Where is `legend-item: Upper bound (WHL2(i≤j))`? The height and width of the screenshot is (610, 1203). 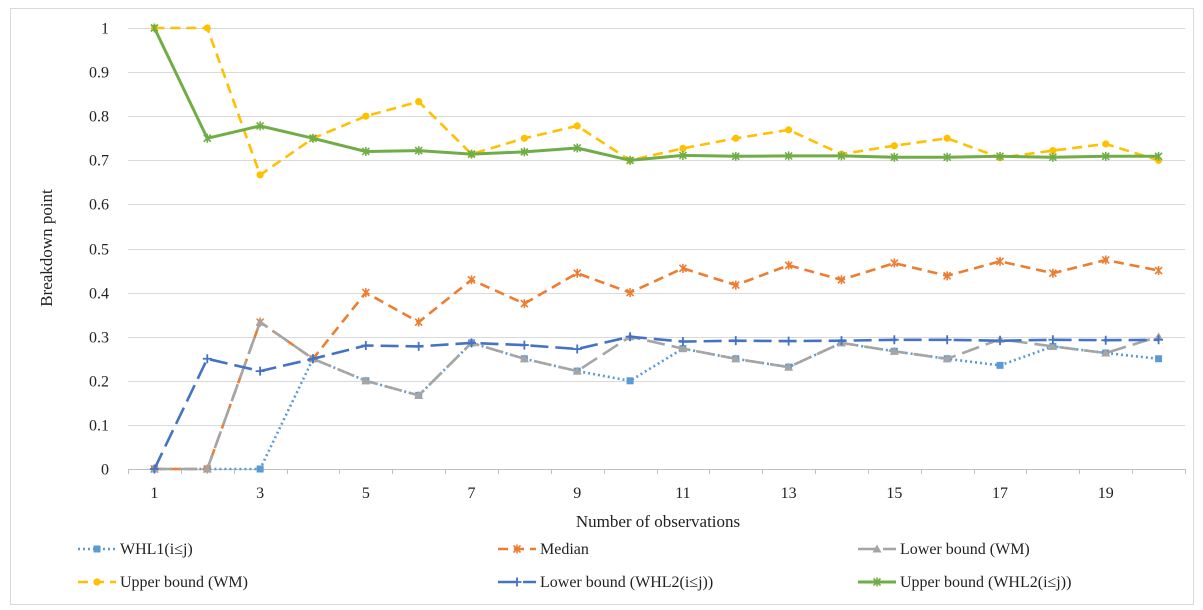 legend-item: Upper bound (WHL2(i≤j)) is located at coordinates (964, 582).